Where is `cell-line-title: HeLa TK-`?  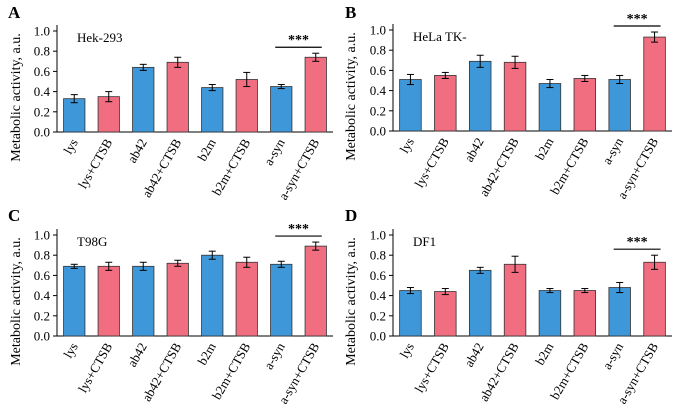
cell-line-title: HeLa TK- is located at coordinates (440, 36).